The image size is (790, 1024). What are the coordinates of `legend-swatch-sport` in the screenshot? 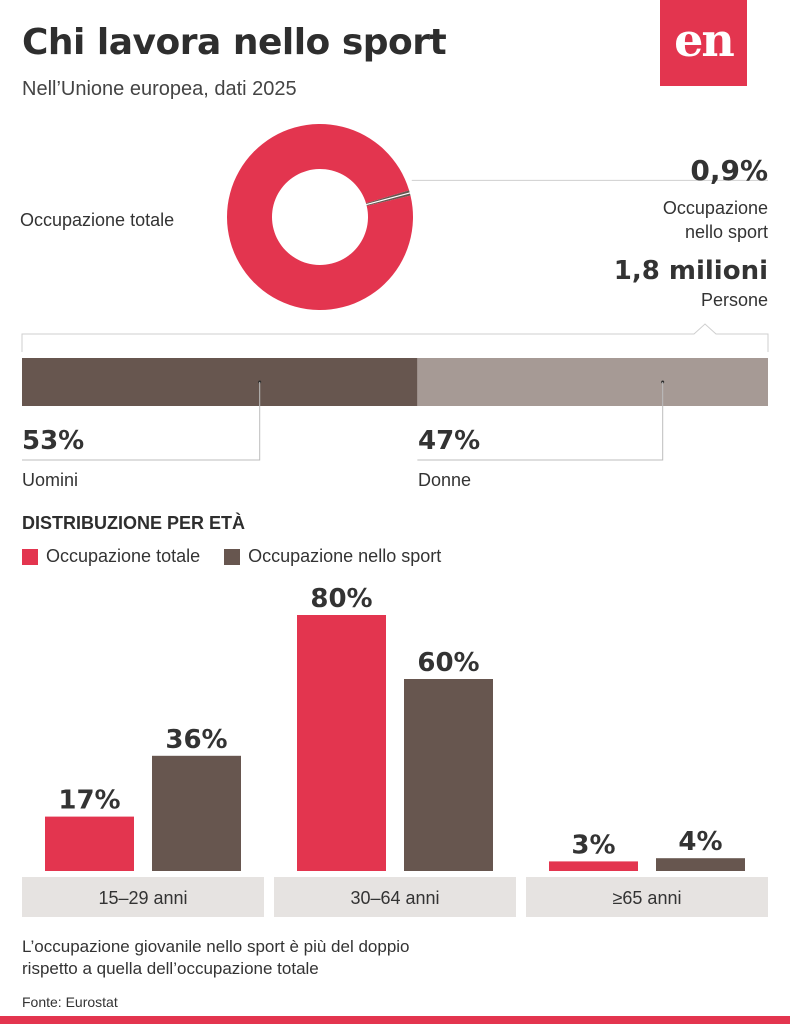 It's located at (232, 556).